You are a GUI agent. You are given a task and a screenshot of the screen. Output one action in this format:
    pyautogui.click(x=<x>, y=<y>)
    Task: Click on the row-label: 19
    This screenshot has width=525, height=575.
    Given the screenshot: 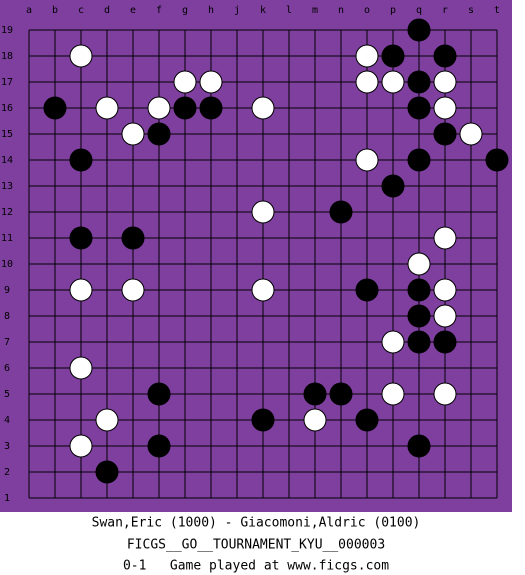 What is the action you would take?
    pyautogui.click(x=7, y=30)
    